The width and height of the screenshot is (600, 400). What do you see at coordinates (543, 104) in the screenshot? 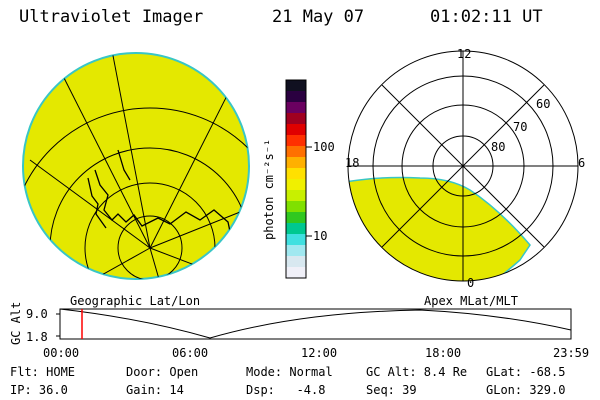
I see `lat-label-60: 60` at bounding box center [543, 104].